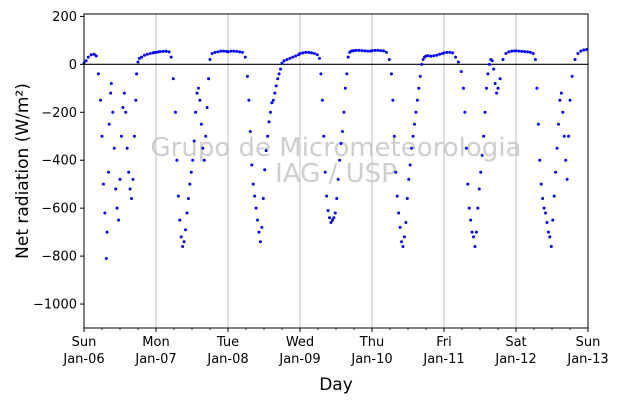  What do you see at coordinates (299, 359) in the screenshot?
I see `x-tick-date-3: Jan-09` at bounding box center [299, 359].